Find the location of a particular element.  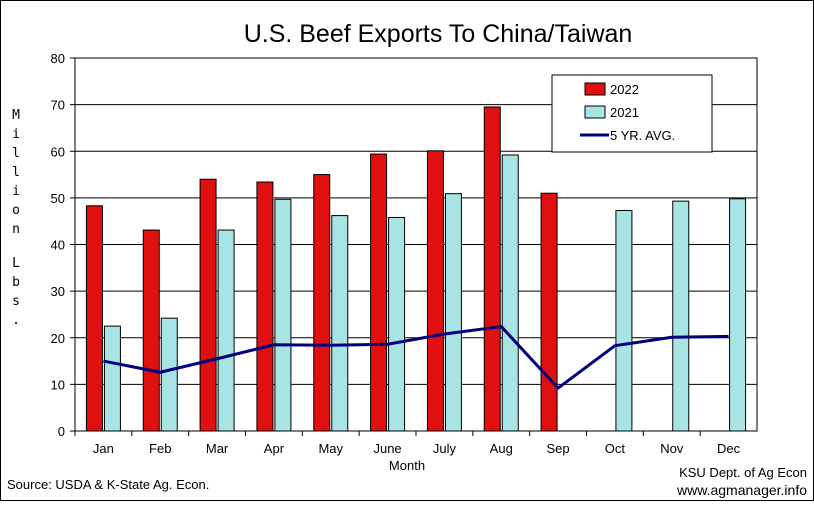

bar-2021-oct is located at coordinates (624, 320).